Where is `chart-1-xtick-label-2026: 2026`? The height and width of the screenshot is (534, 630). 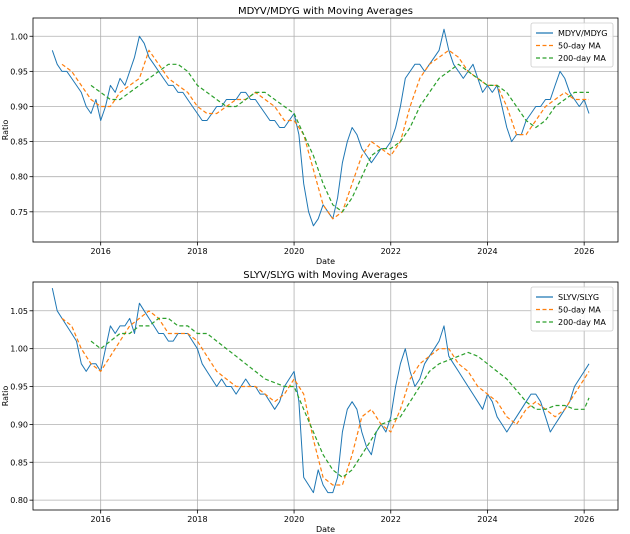 chart-1-xtick-label-2026: 2026 is located at coordinates (584, 251).